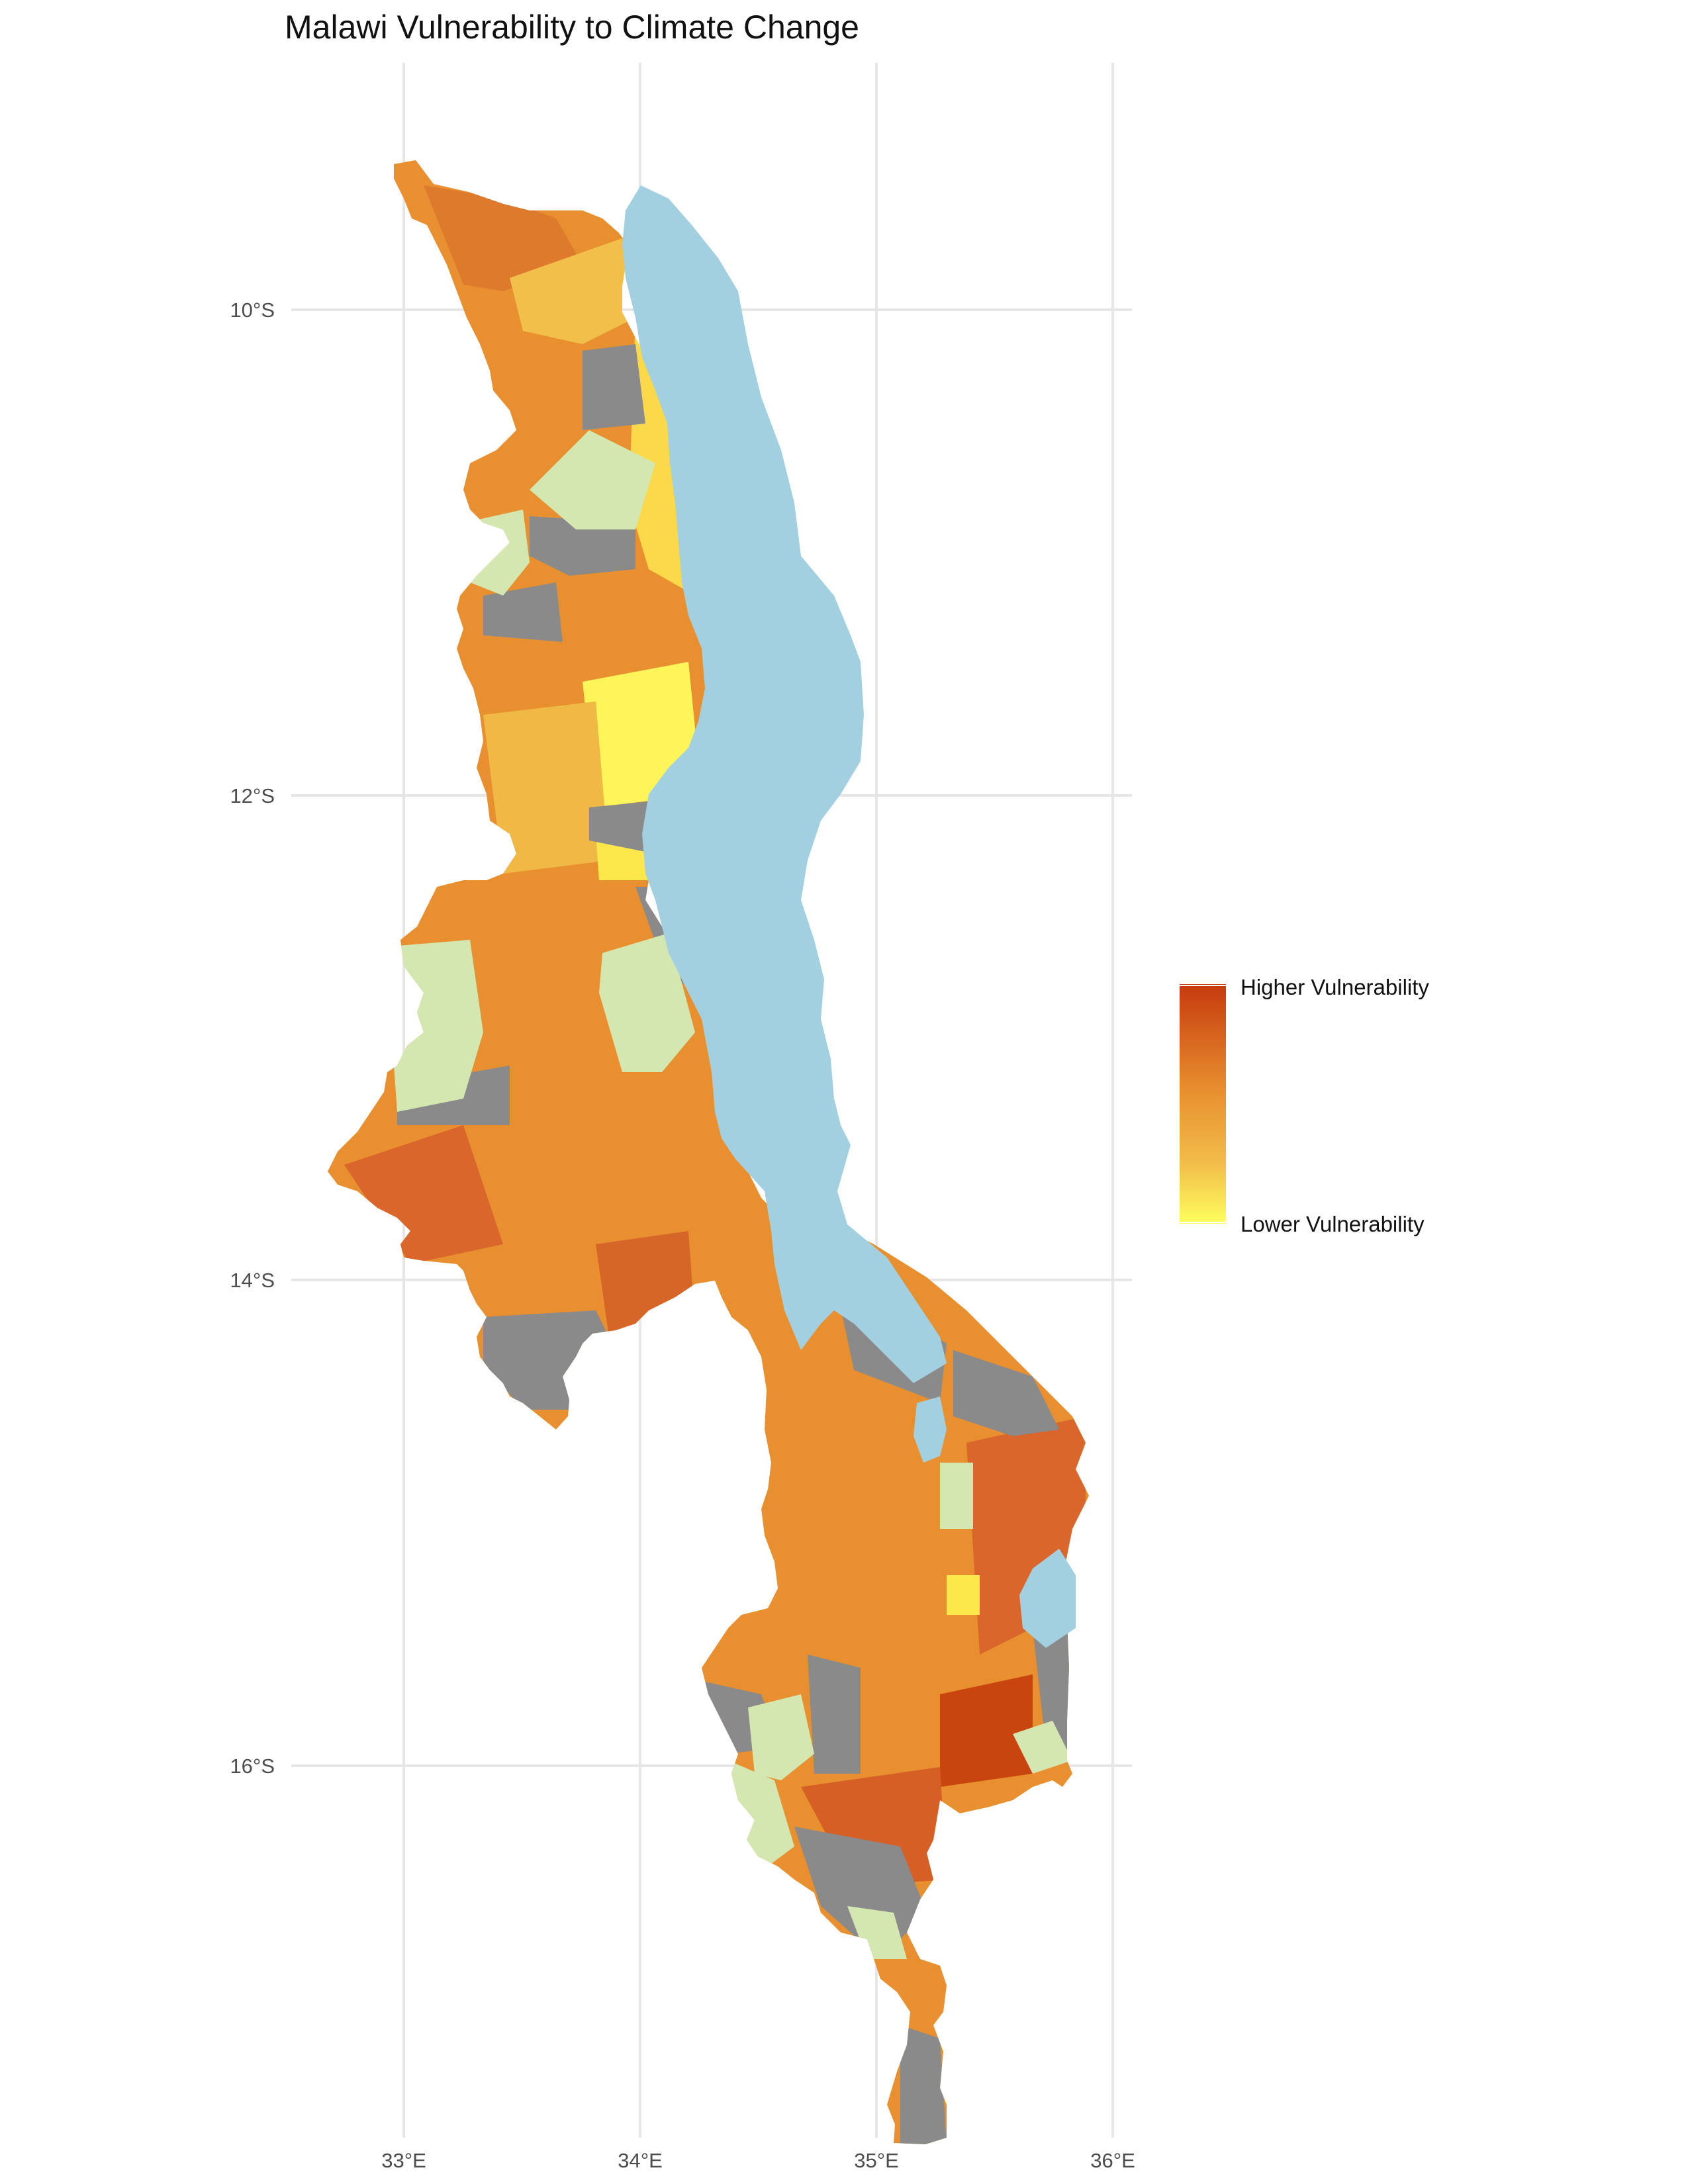  What do you see at coordinates (874, 1826) in the screenshot?
I see `region-south-dark` at bounding box center [874, 1826].